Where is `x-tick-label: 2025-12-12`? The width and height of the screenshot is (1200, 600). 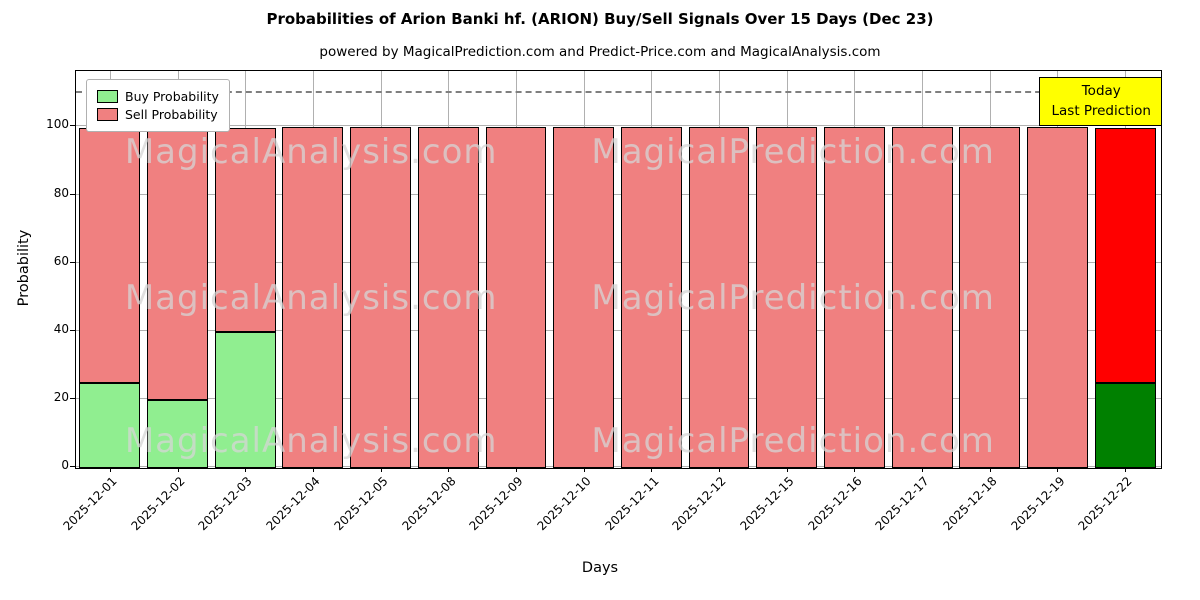
x-tick-label: 2025-12-12 is located at coordinates (699, 504).